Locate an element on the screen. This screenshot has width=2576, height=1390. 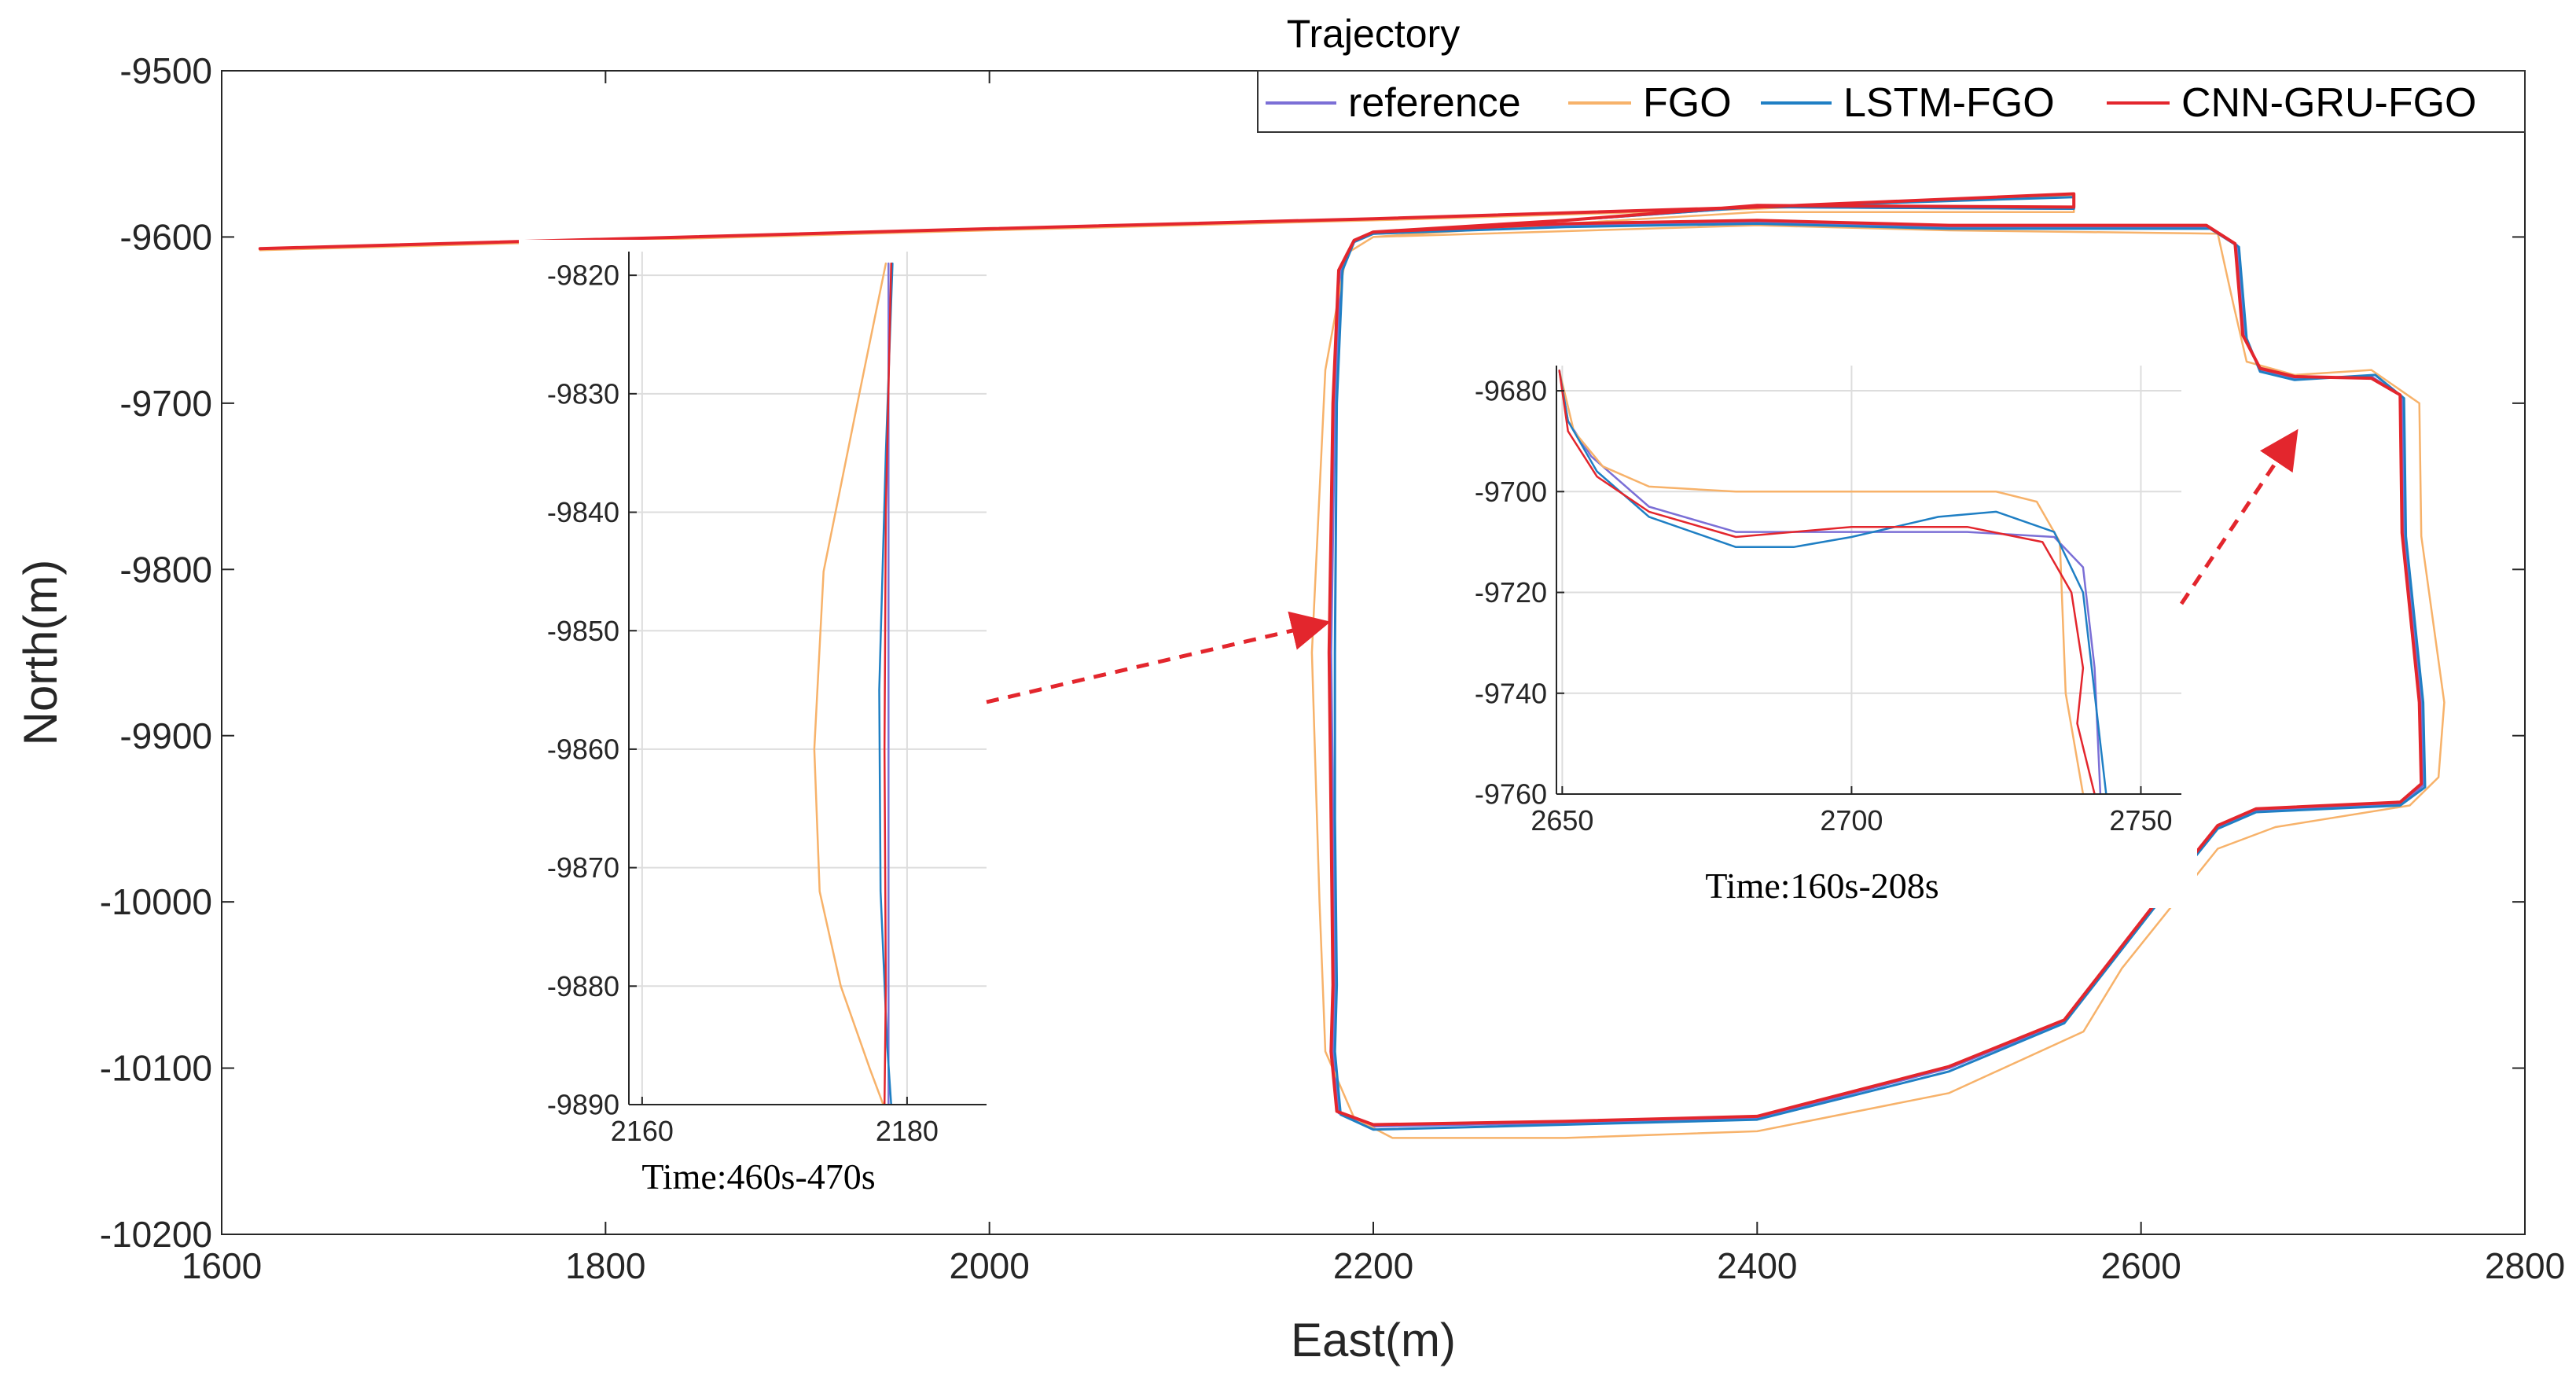
inset-title: Time:460s-470s is located at coordinates (758, 1176).